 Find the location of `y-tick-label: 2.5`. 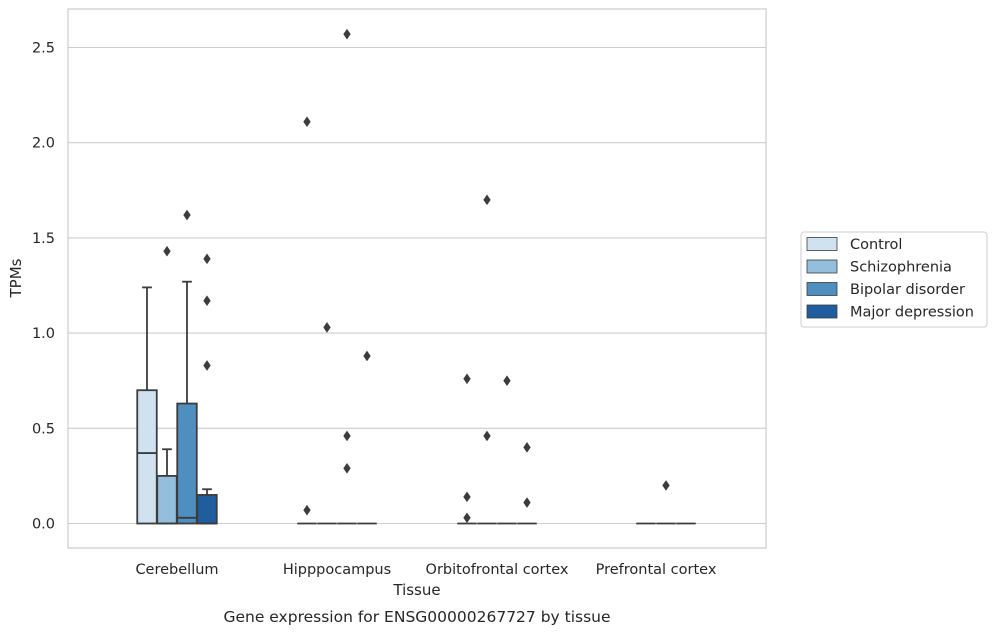

y-tick-label: 2.5 is located at coordinates (43, 49).